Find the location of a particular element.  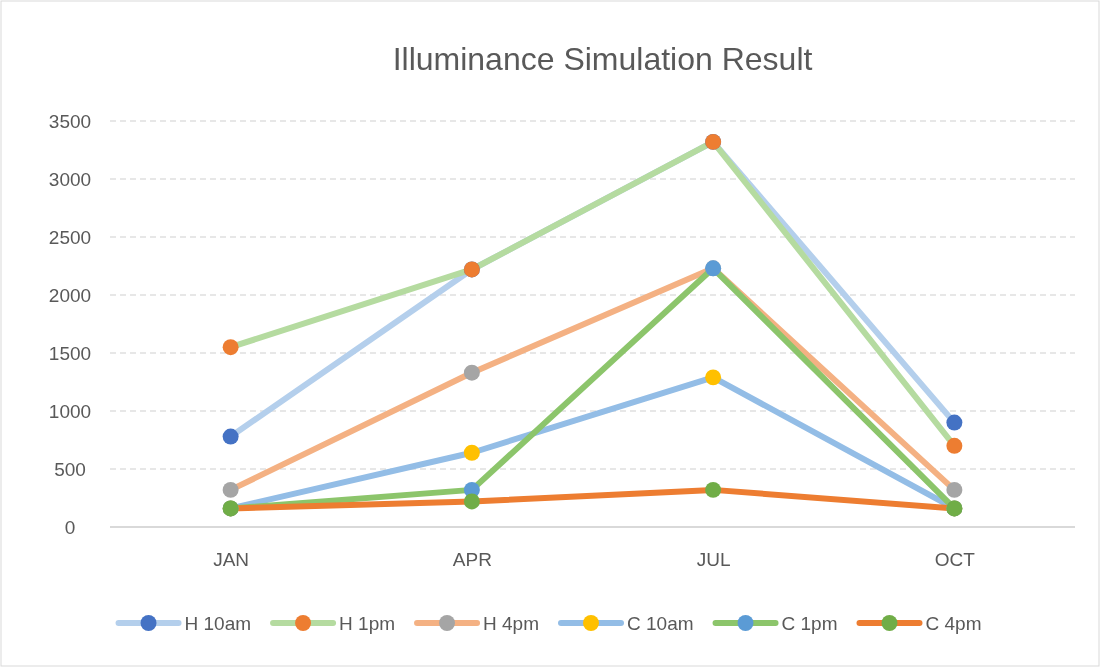

legend-label: C 4pm is located at coordinates (953, 623).